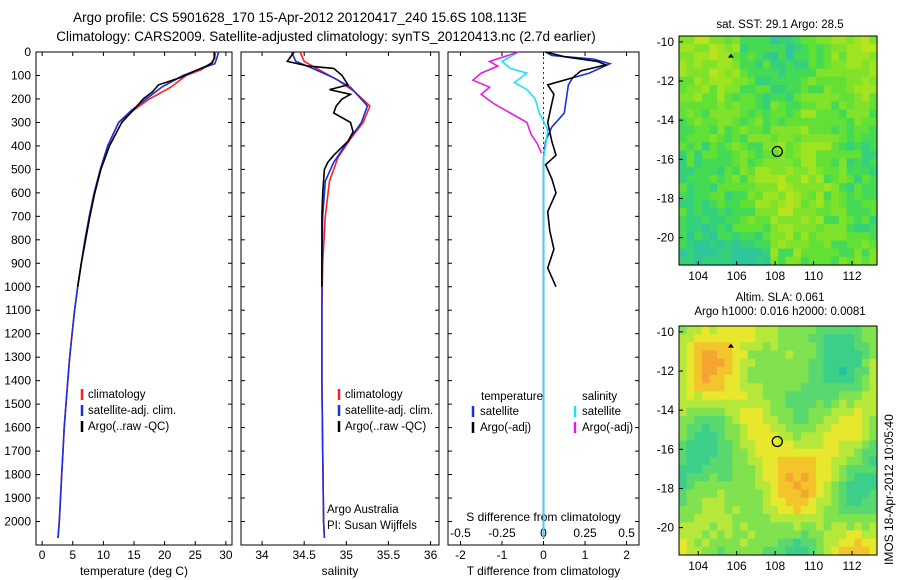 The image size is (900, 580). What do you see at coordinates (777, 151) in the screenshot?
I see `argo-position-marker` at bounding box center [777, 151].